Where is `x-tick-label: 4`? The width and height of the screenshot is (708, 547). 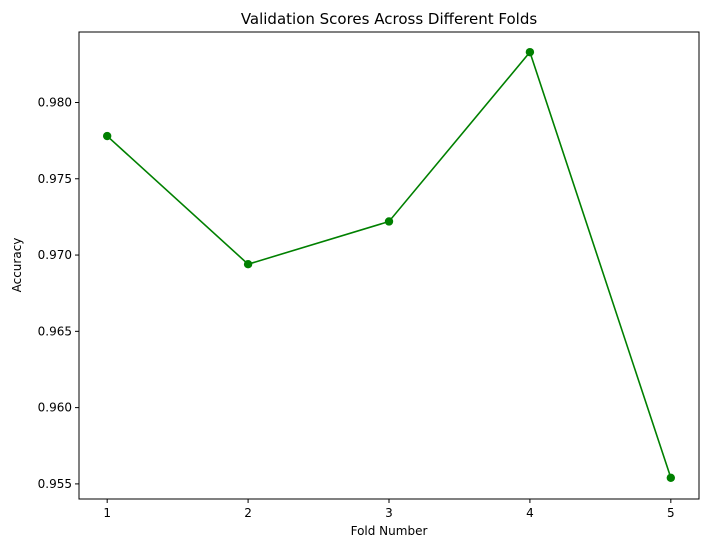 x-tick-label: 4 is located at coordinates (530, 513).